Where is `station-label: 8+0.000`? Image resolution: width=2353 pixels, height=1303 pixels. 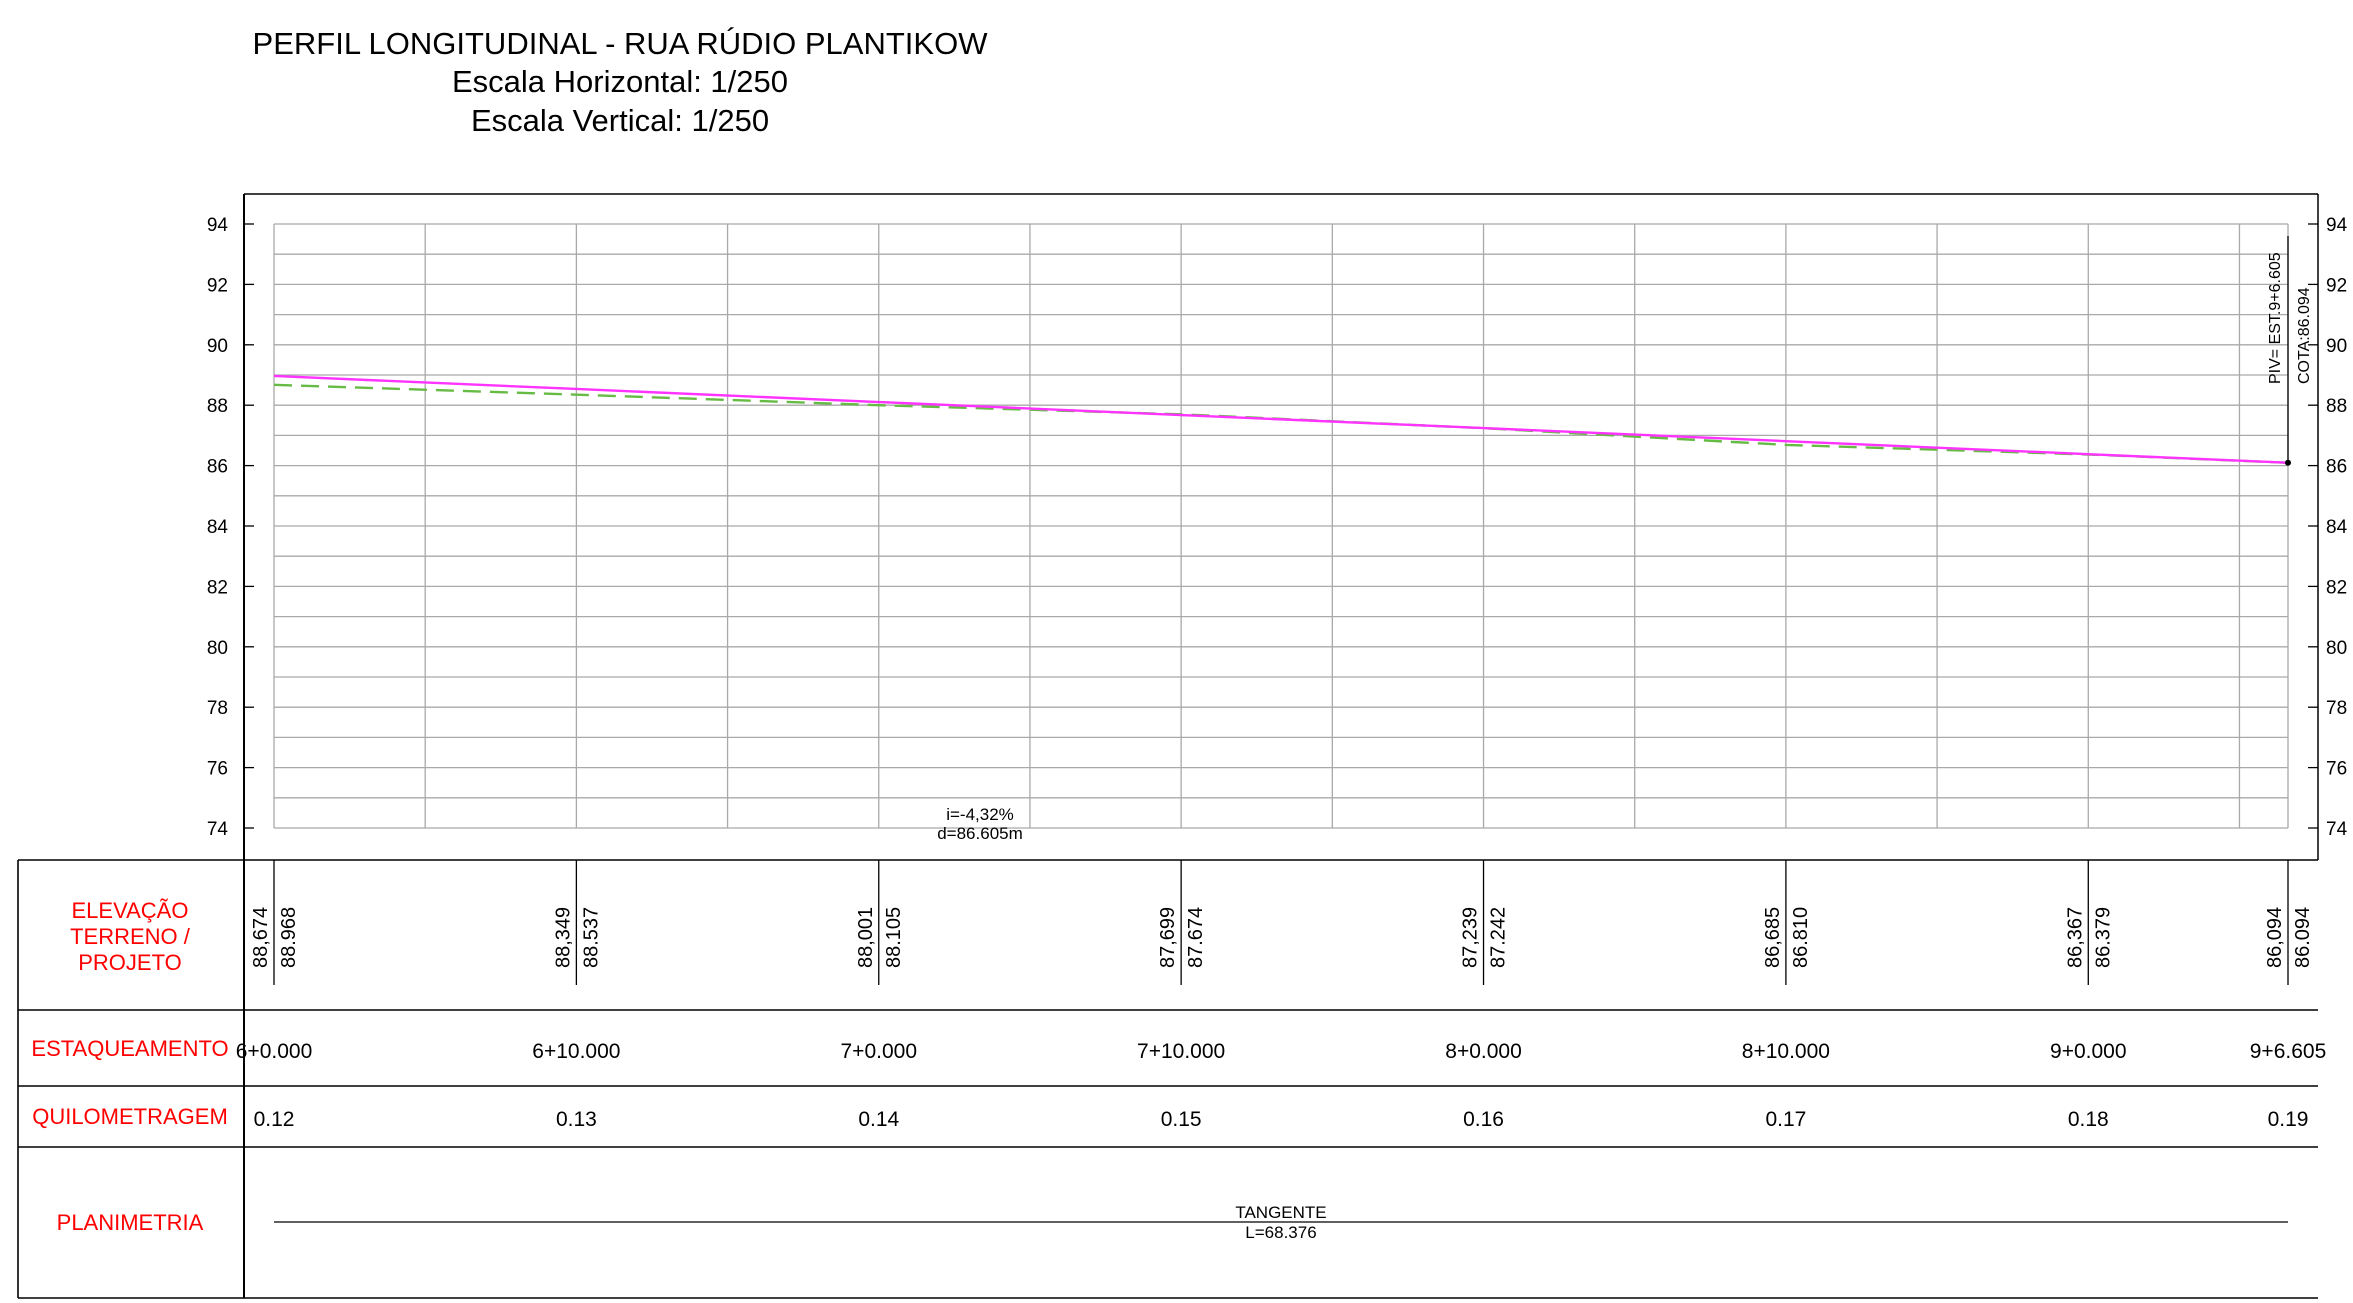
station-label: 8+0.000 is located at coordinates (1483, 1051).